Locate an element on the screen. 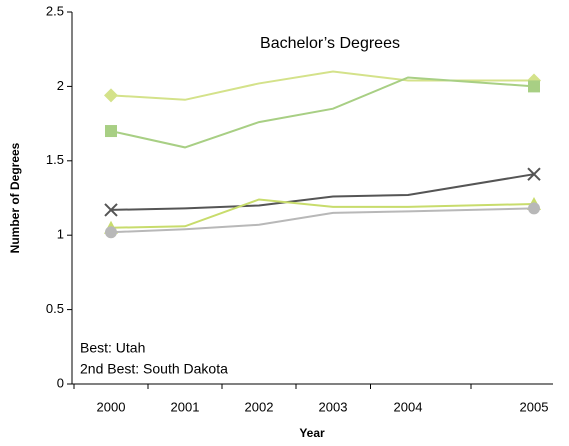 This screenshot has width=569, height=446. x-tick-label: 2004 is located at coordinates (408, 406).